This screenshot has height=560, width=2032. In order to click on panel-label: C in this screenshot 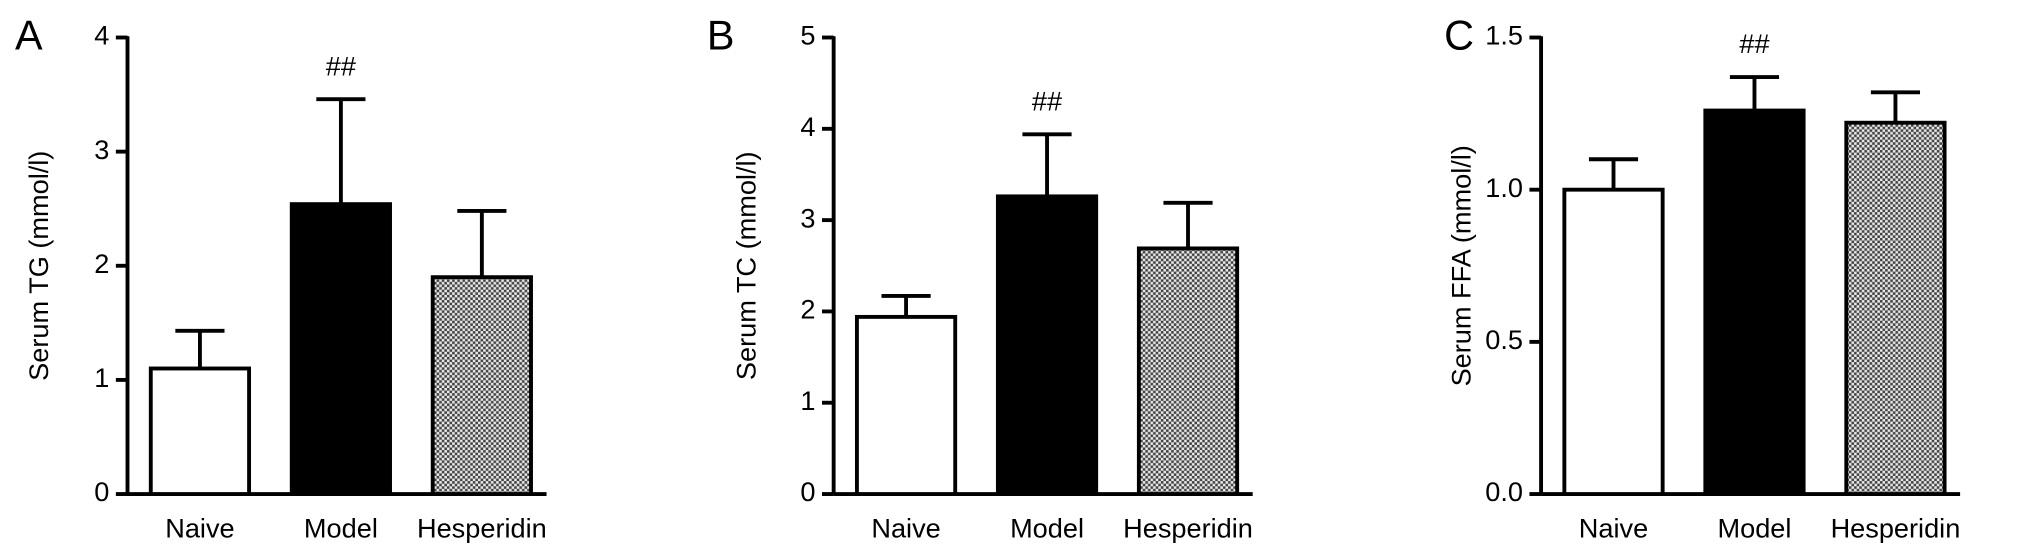, I will do `click(1459, 36)`.